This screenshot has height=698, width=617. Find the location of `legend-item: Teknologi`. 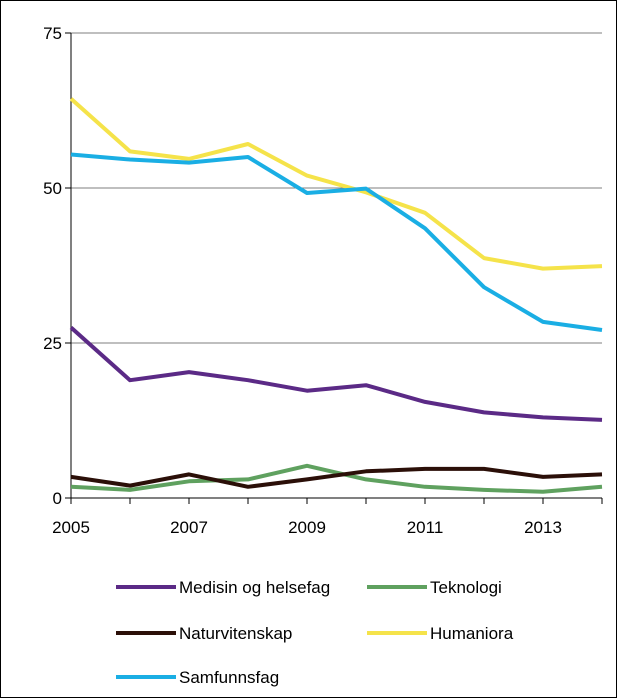

legend-item: Teknologi is located at coordinates (434, 587).